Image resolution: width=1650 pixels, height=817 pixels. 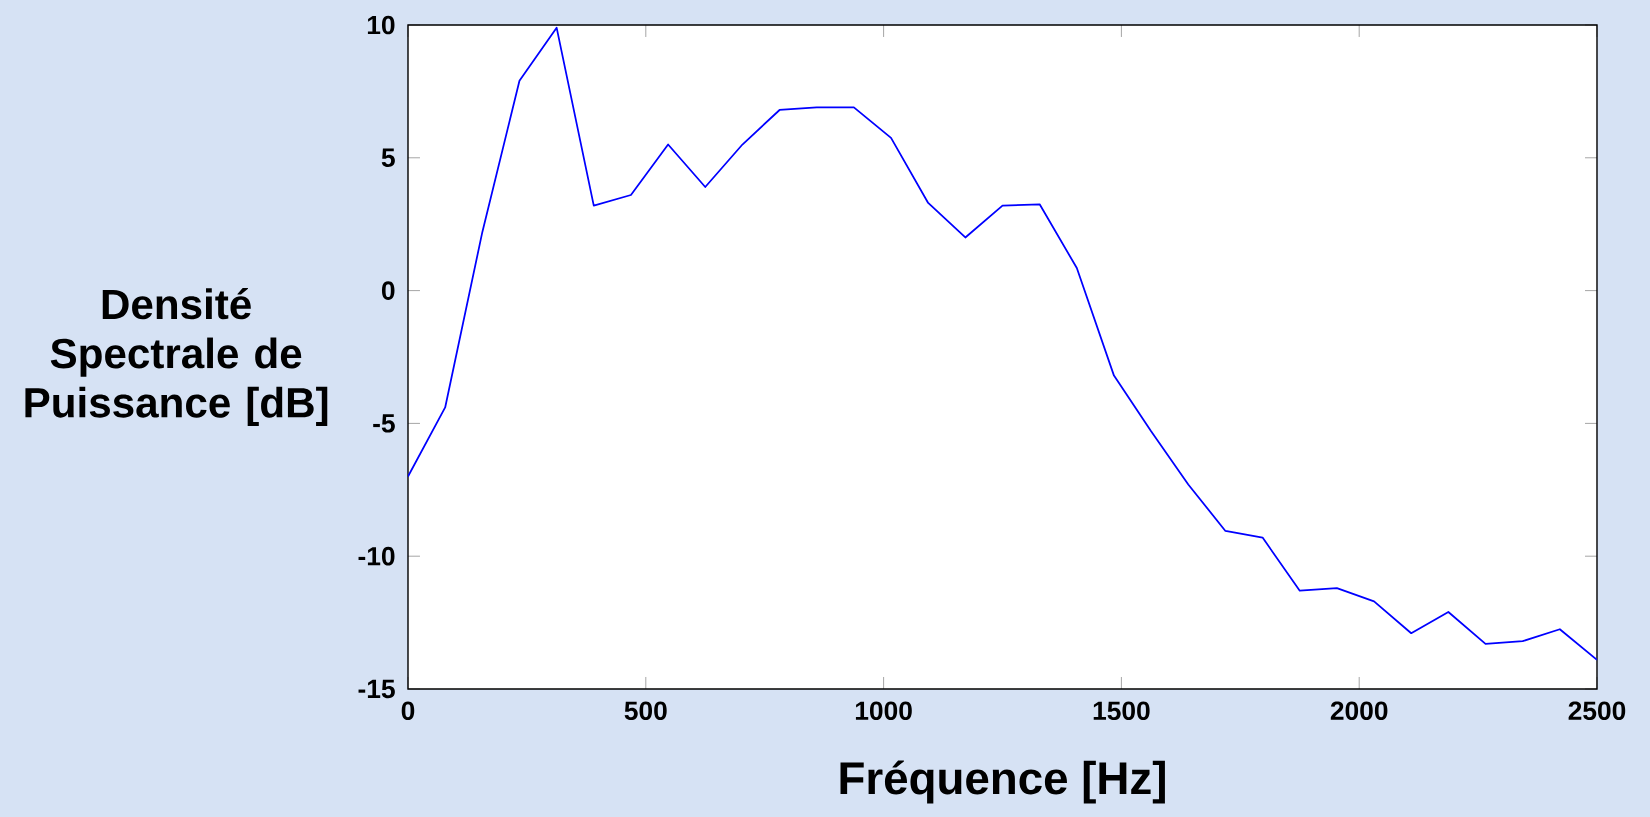 What do you see at coordinates (408, 711) in the screenshot?
I see `x-tick-label: 0` at bounding box center [408, 711].